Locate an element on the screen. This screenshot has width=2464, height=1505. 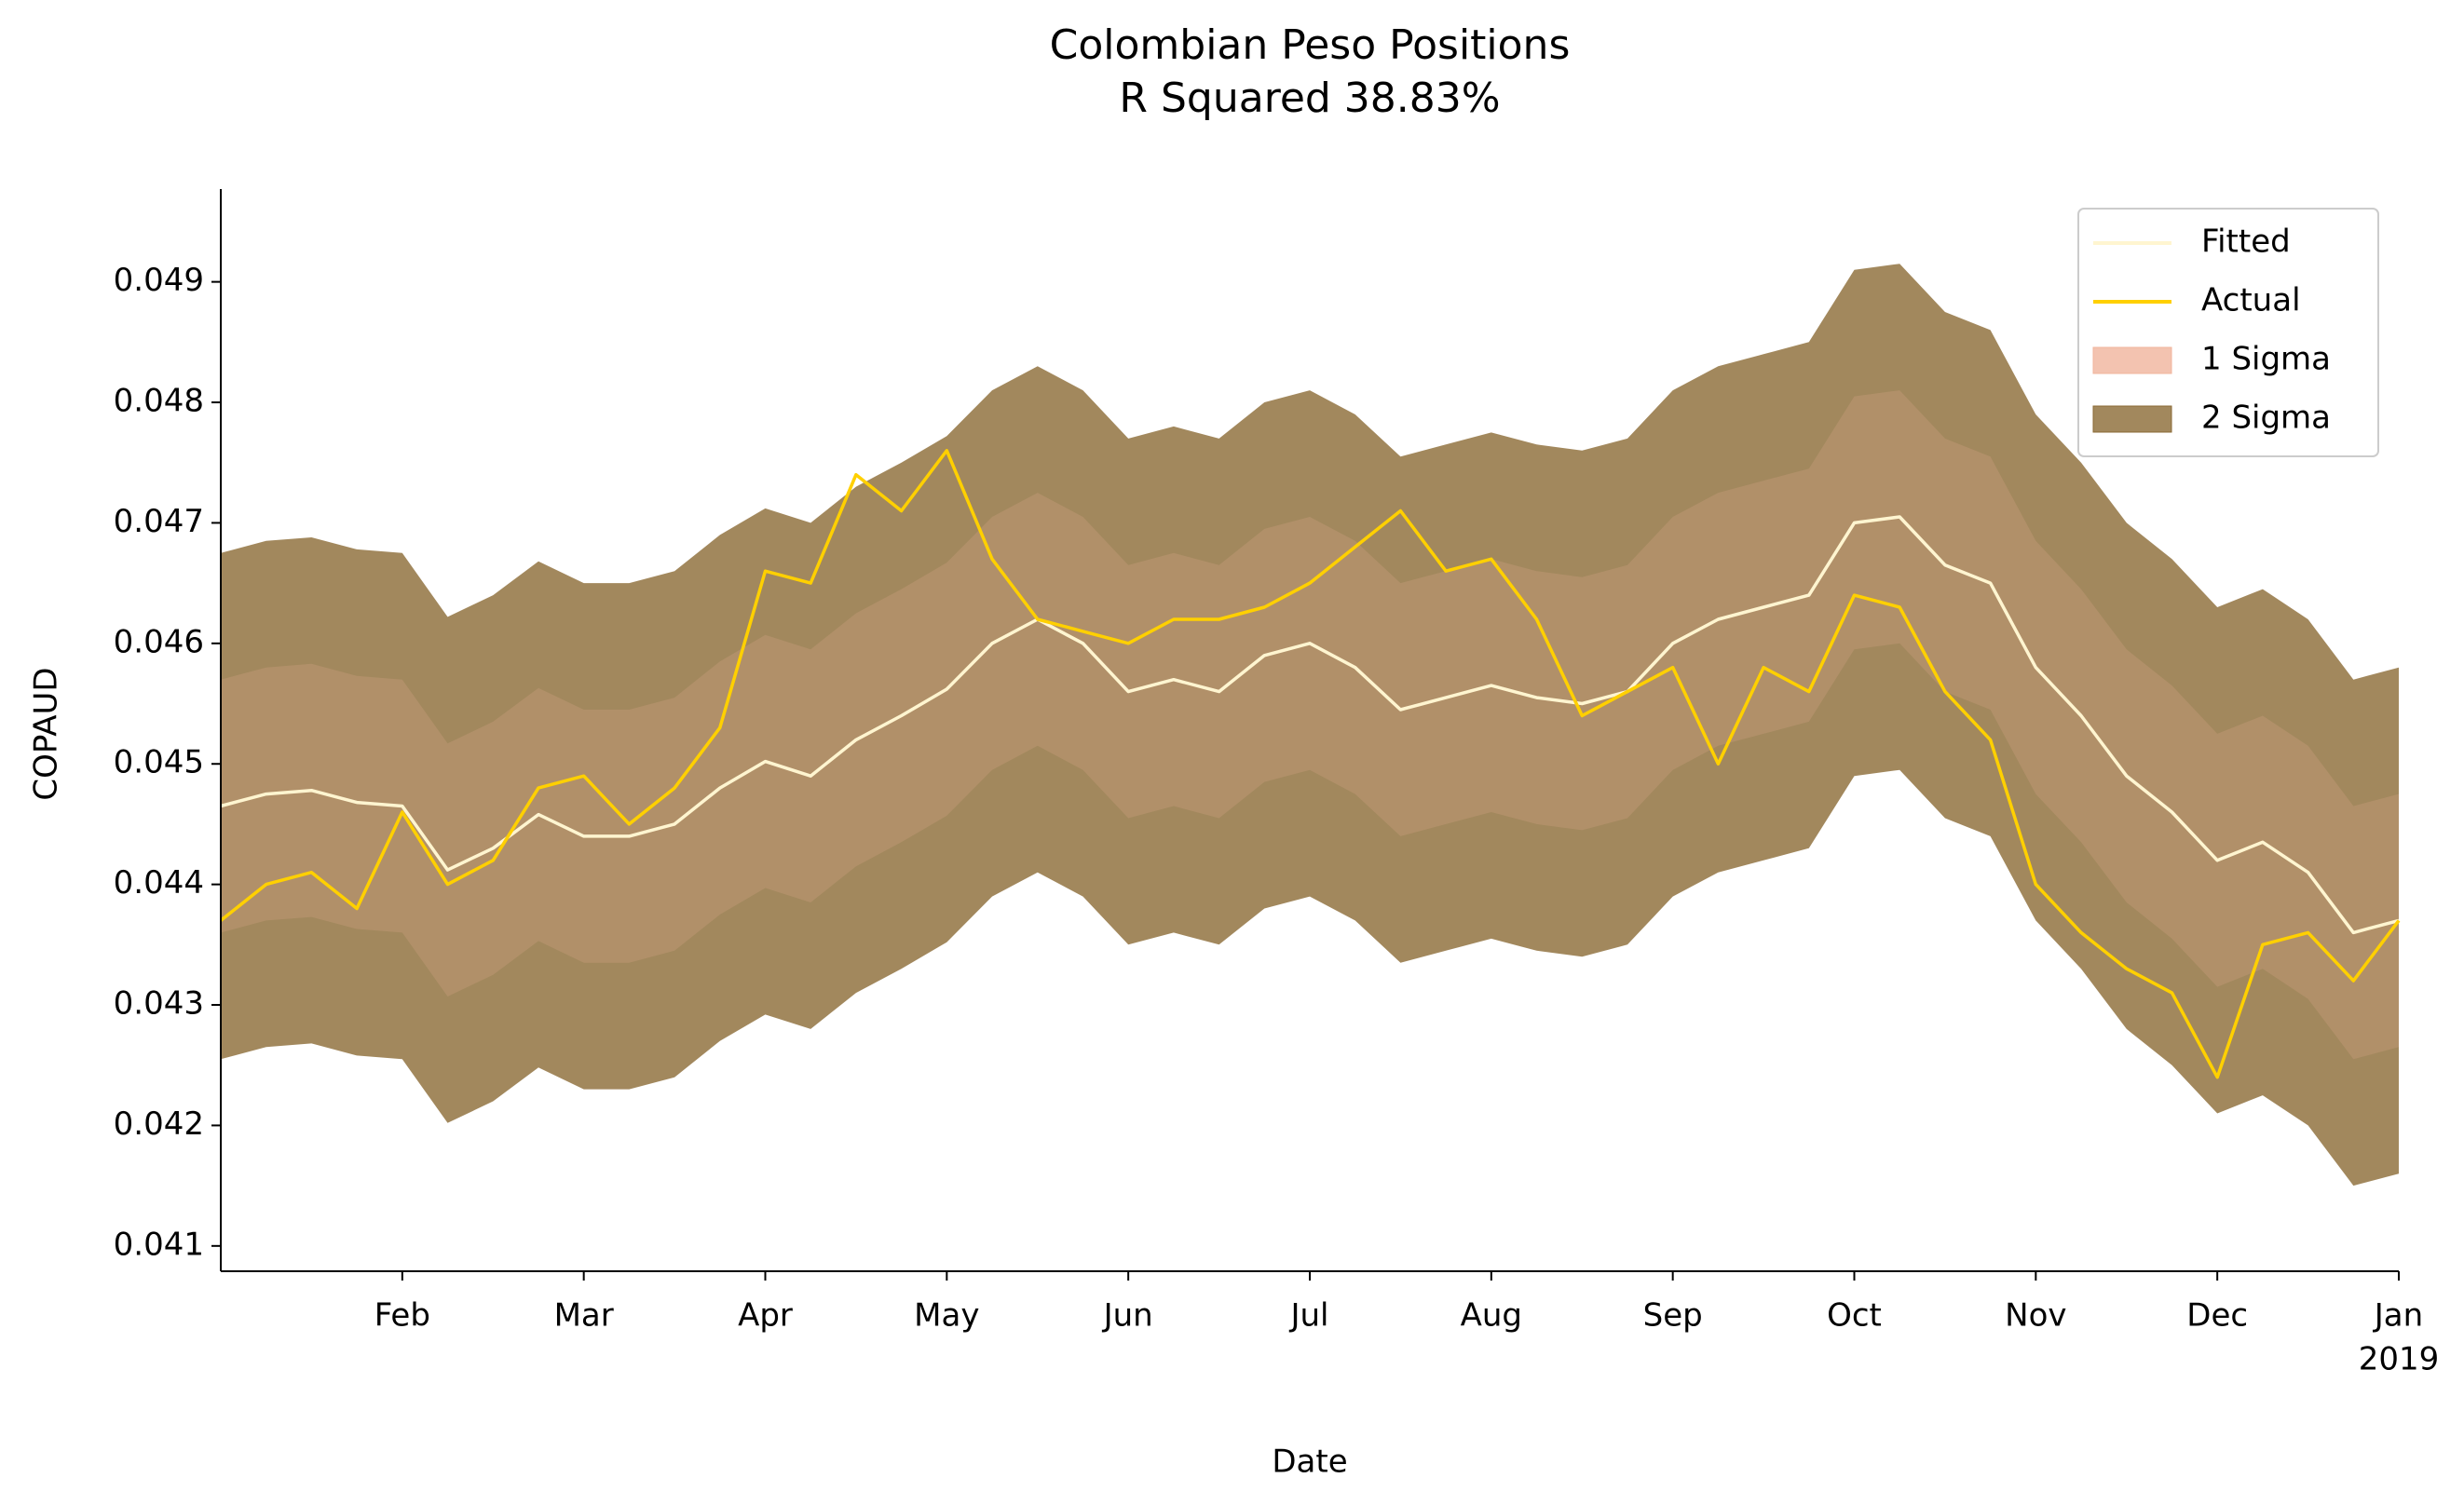
x-tick-label: Jun is located at coordinates (1127, 1316).